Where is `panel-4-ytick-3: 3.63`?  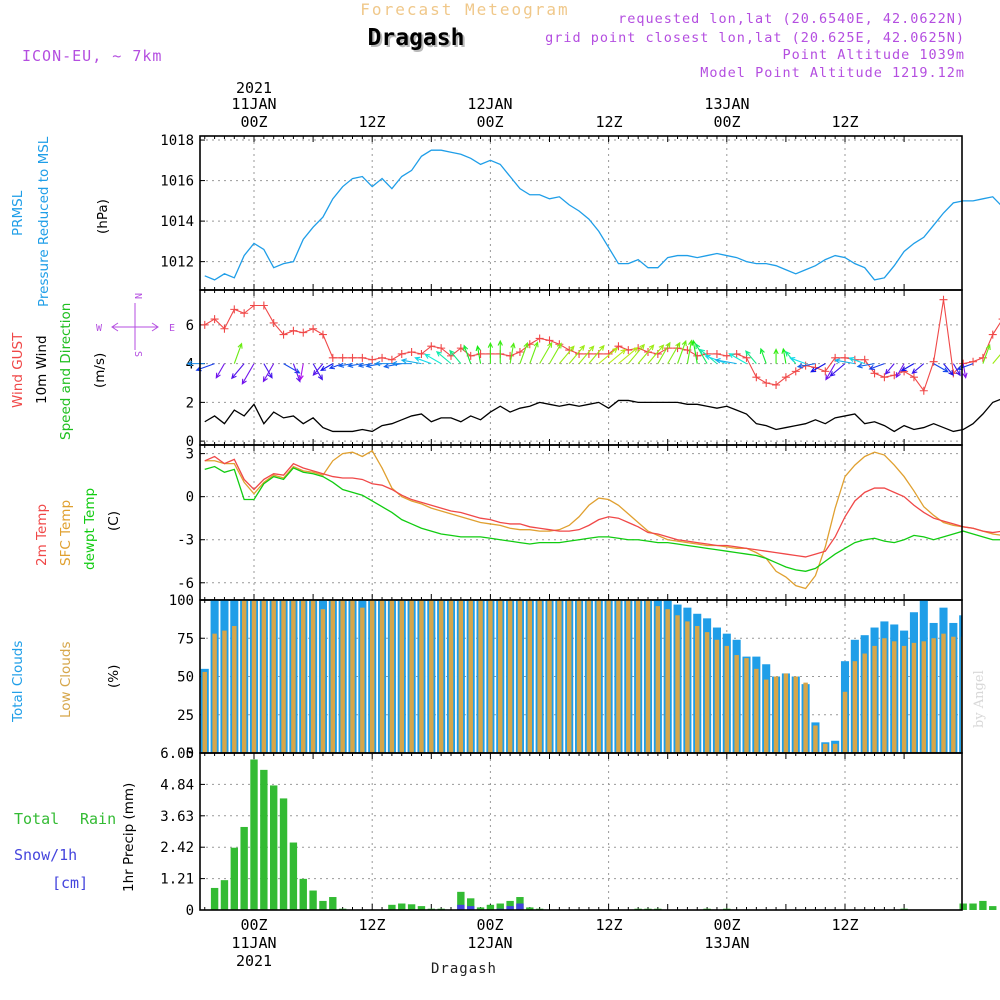 panel-4-ytick-3: 3.63 is located at coordinates (177, 817).